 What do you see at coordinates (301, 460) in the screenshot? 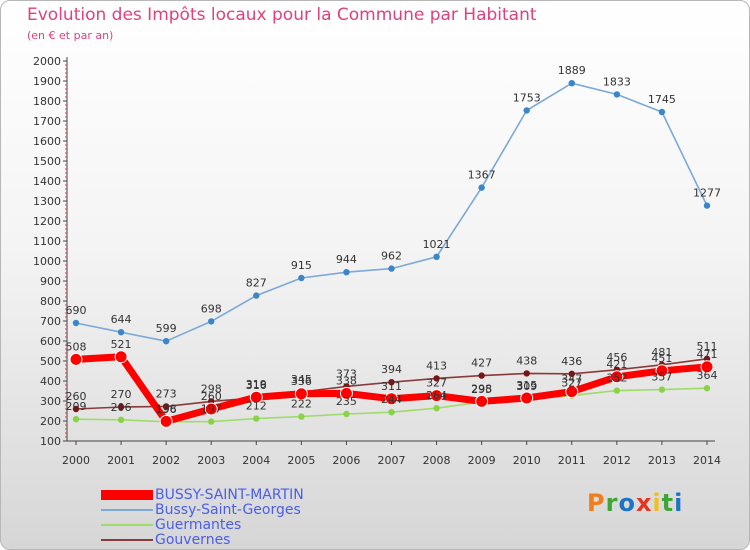
I see `x-tick-label: 2005` at bounding box center [301, 460].